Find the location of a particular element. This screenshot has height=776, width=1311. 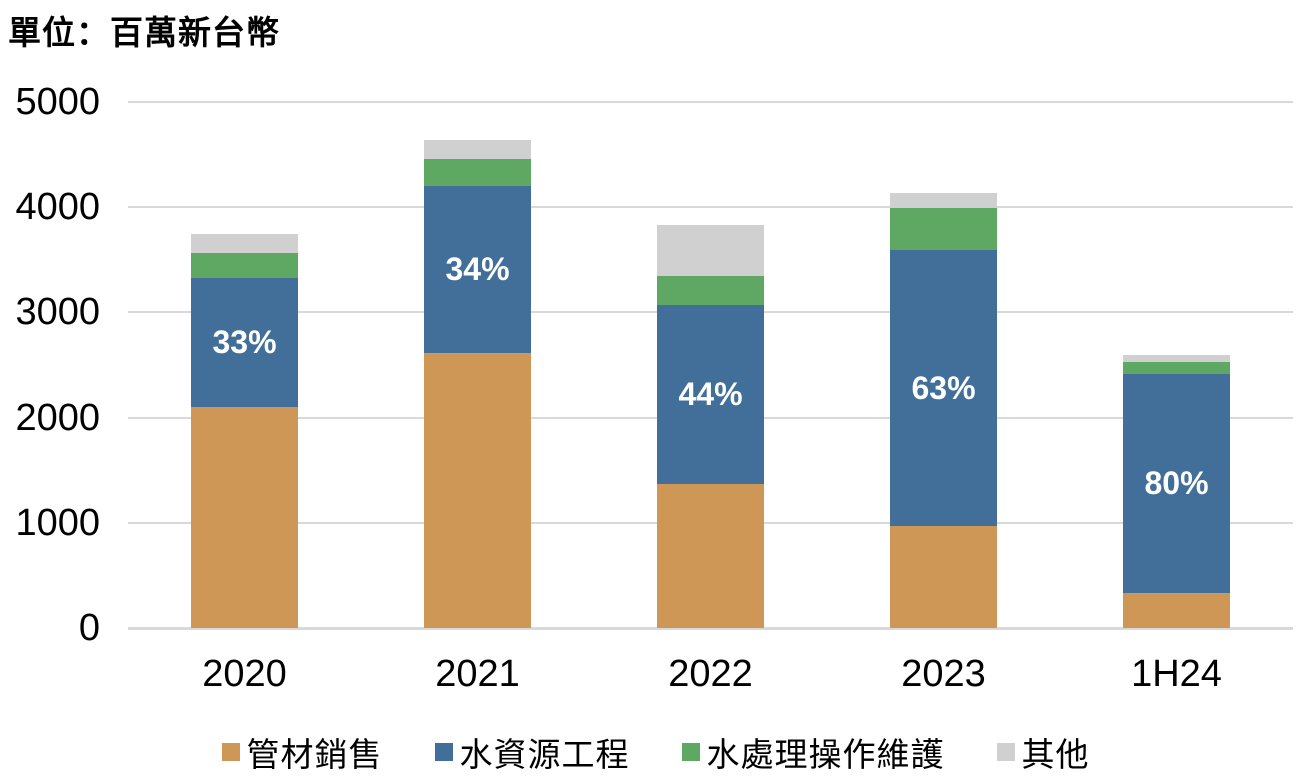

percent-label-2023: 63% is located at coordinates (943, 387).